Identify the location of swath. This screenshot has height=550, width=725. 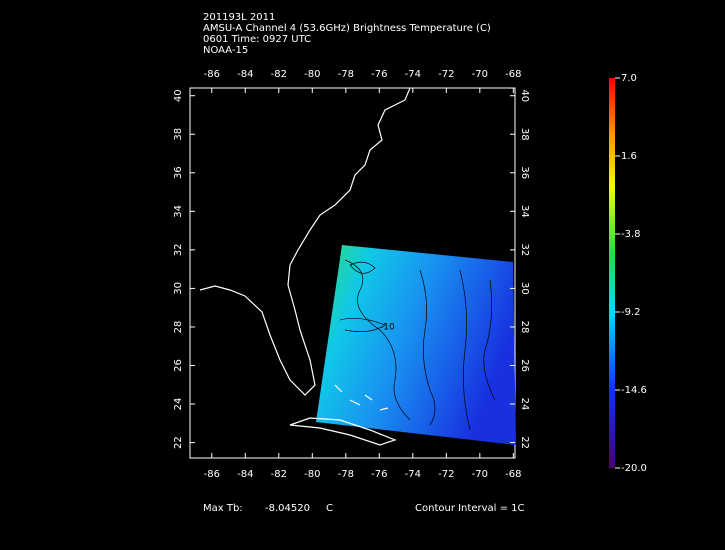
(416, 345).